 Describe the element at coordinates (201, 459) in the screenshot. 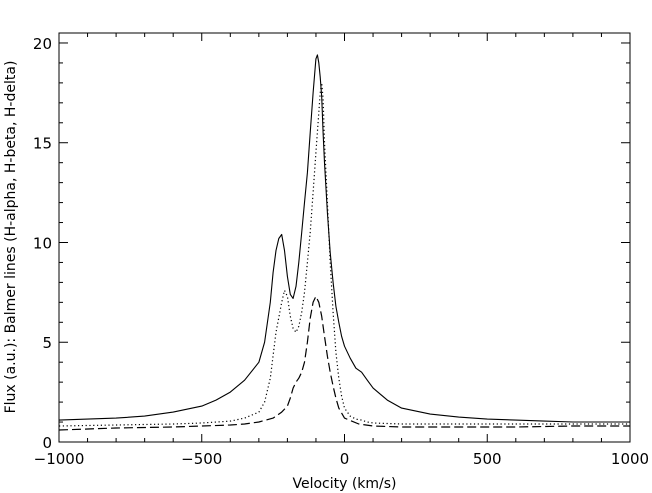

I see `x-tick-label: −500` at that location.